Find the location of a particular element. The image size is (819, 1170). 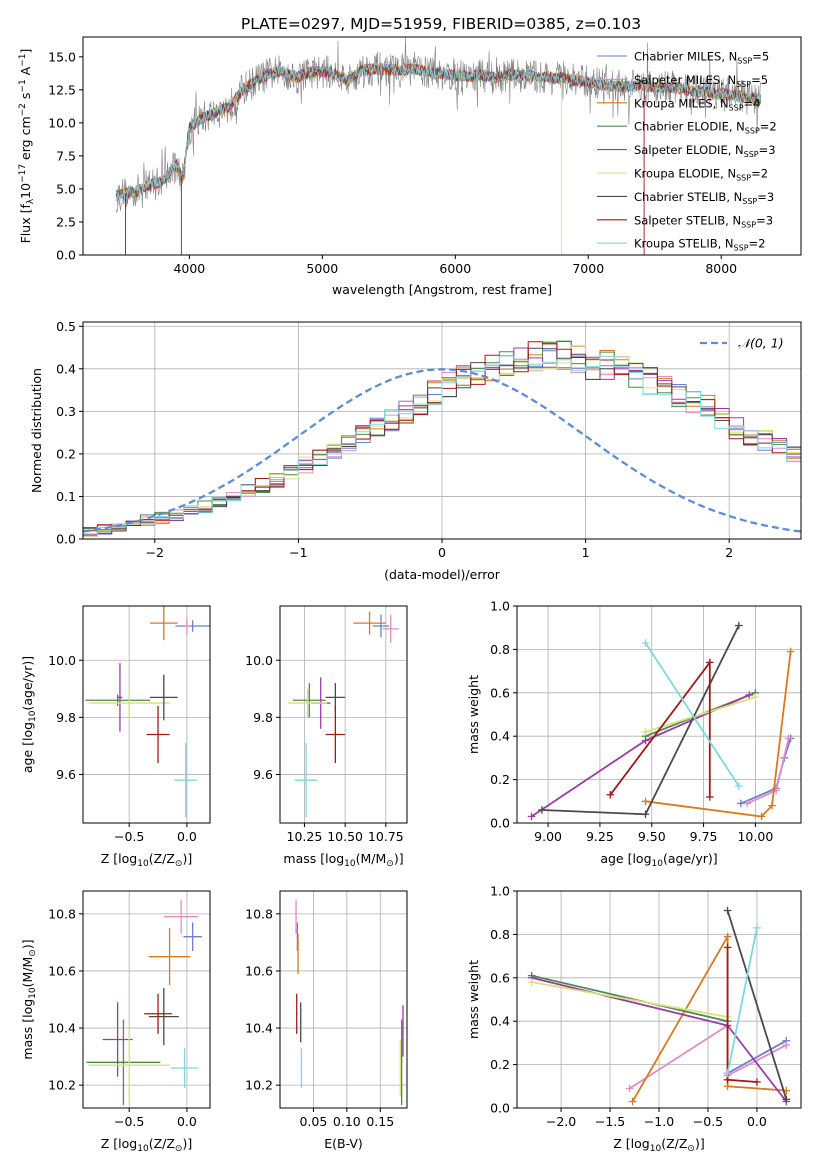

x-tick-label: 0.15 is located at coordinates (380, 1121).